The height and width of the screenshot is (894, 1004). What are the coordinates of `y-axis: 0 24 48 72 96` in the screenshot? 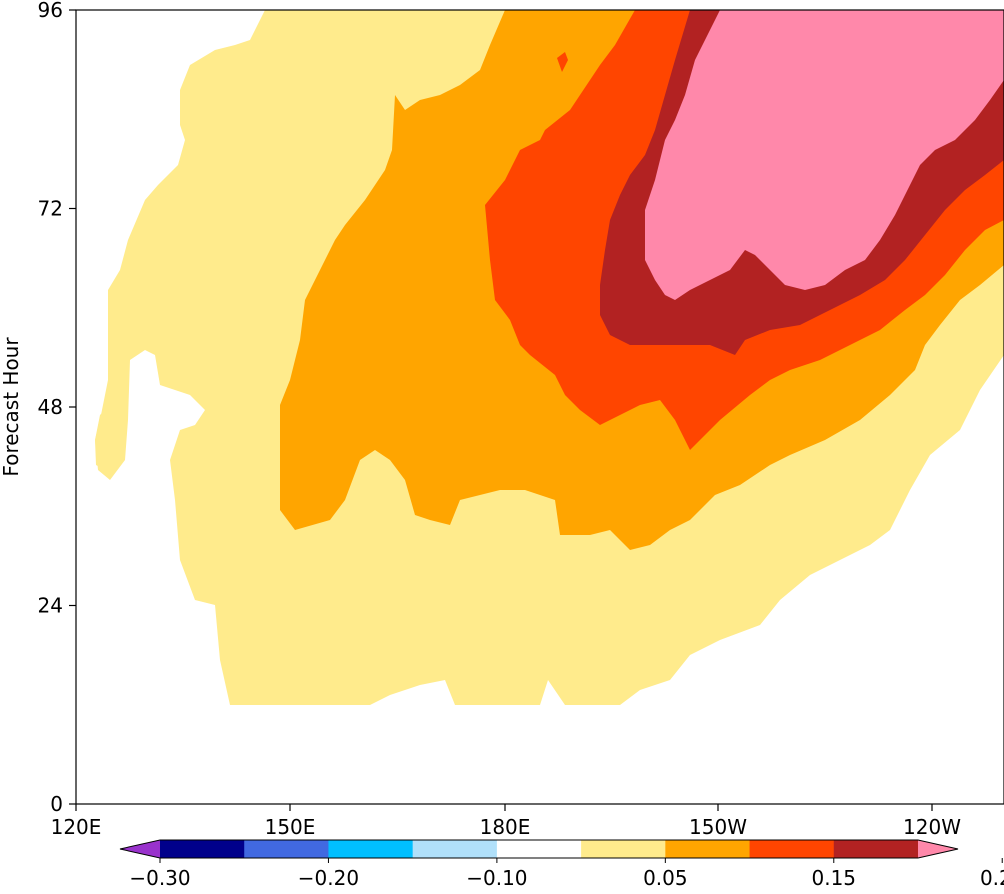 It's located at (57, 408).